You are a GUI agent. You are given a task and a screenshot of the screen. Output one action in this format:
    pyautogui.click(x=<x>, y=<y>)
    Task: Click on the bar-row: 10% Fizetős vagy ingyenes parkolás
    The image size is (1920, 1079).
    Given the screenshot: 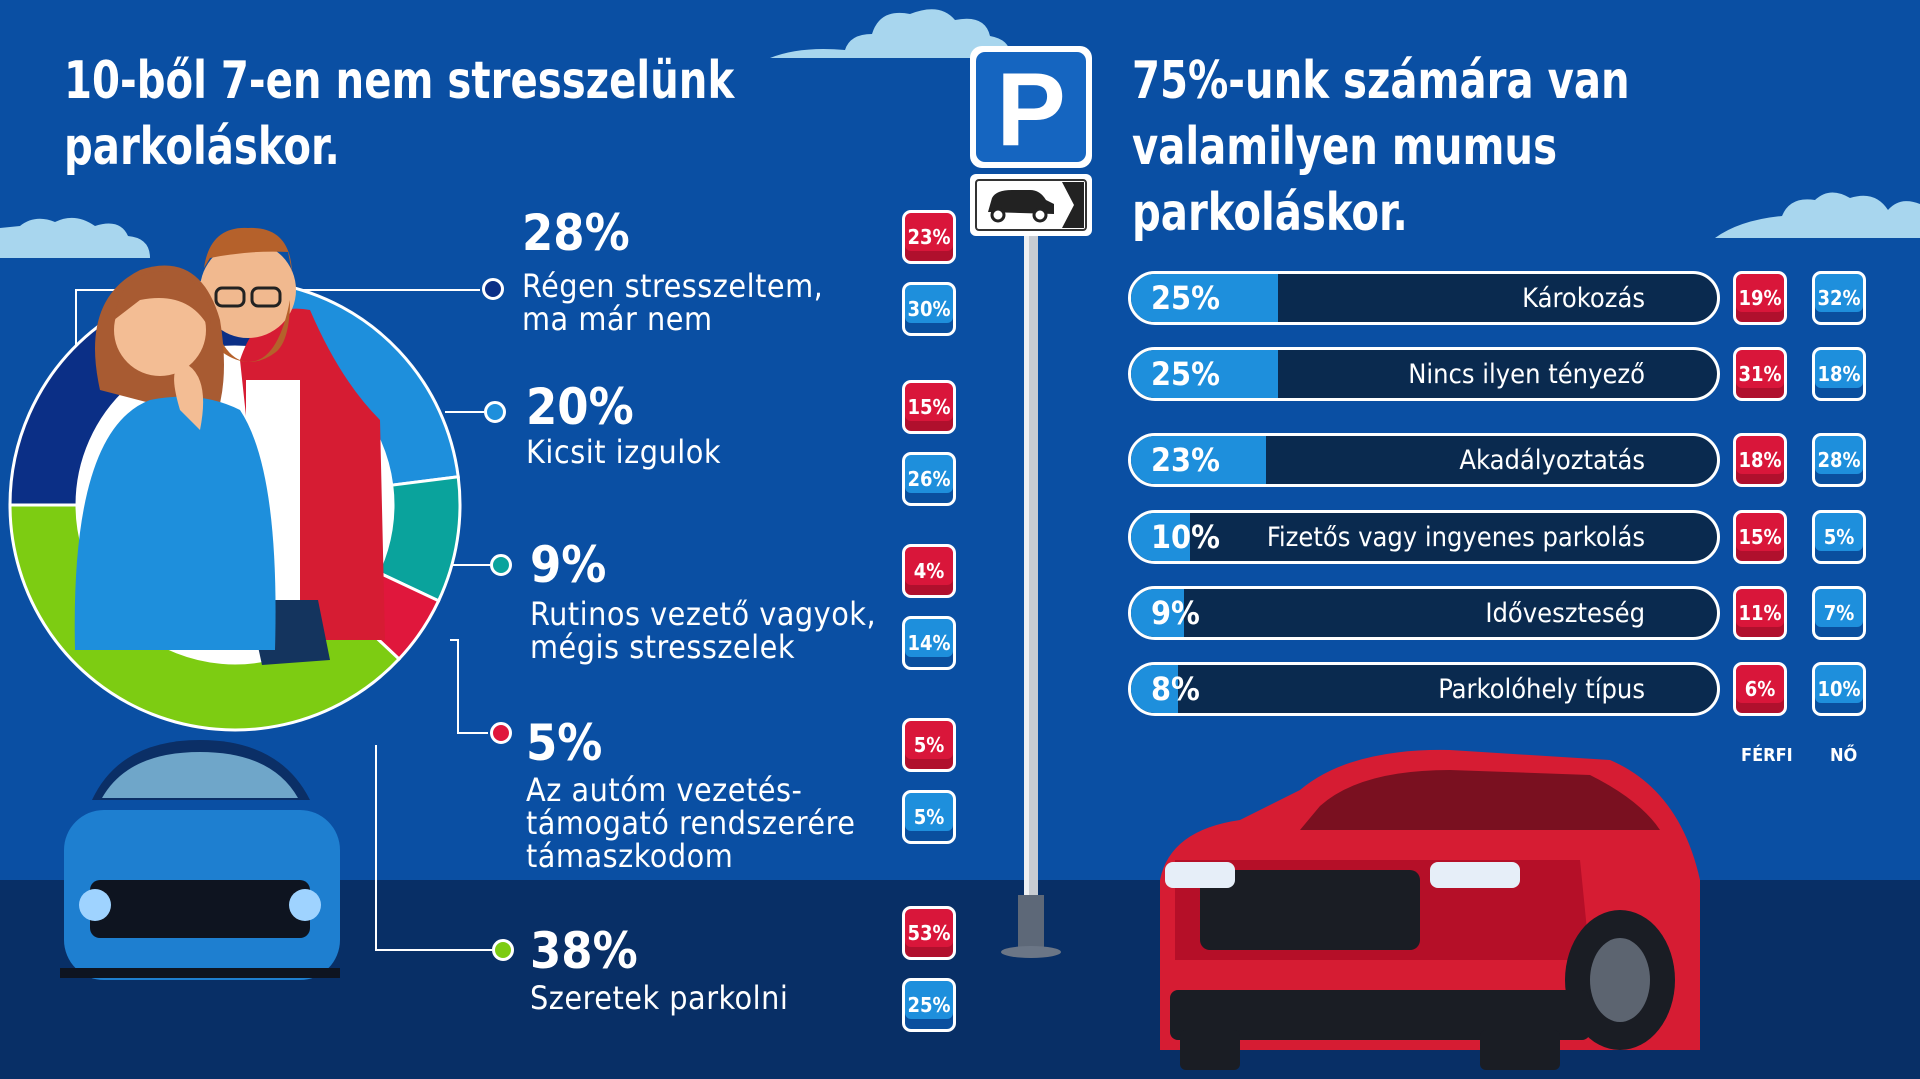 What is the action you would take?
    pyautogui.click(x=1424, y=537)
    